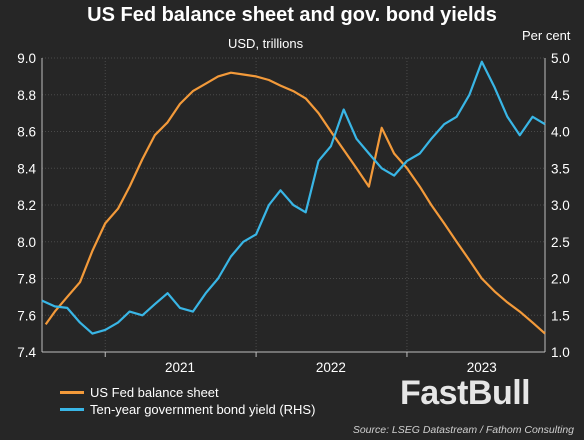  Describe the element at coordinates (560, 132) in the screenshot. I see `y-right-tick-label: 4.0` at that location.